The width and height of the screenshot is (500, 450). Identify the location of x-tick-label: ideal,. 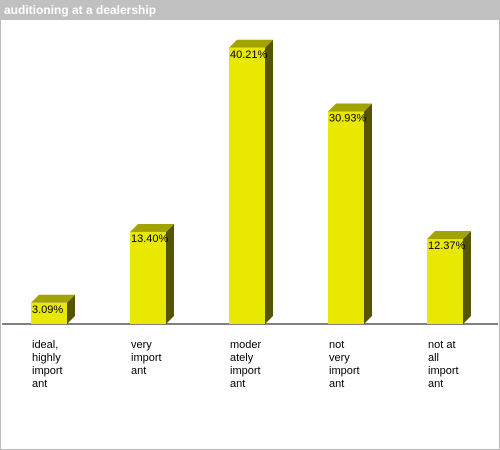
(45, 345).